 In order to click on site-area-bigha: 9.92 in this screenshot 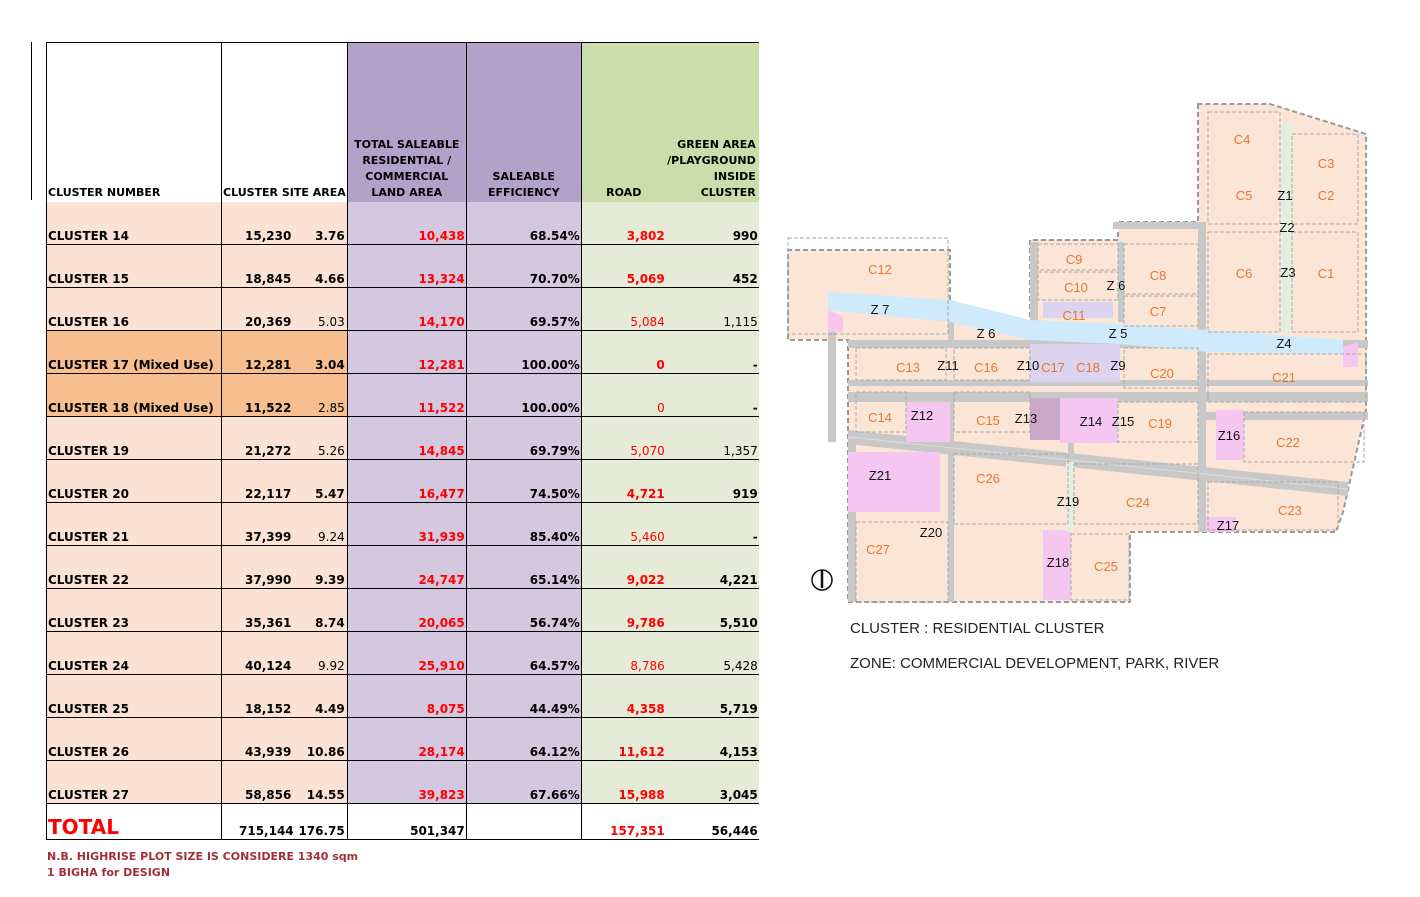, I will do `click(331, 666)`.